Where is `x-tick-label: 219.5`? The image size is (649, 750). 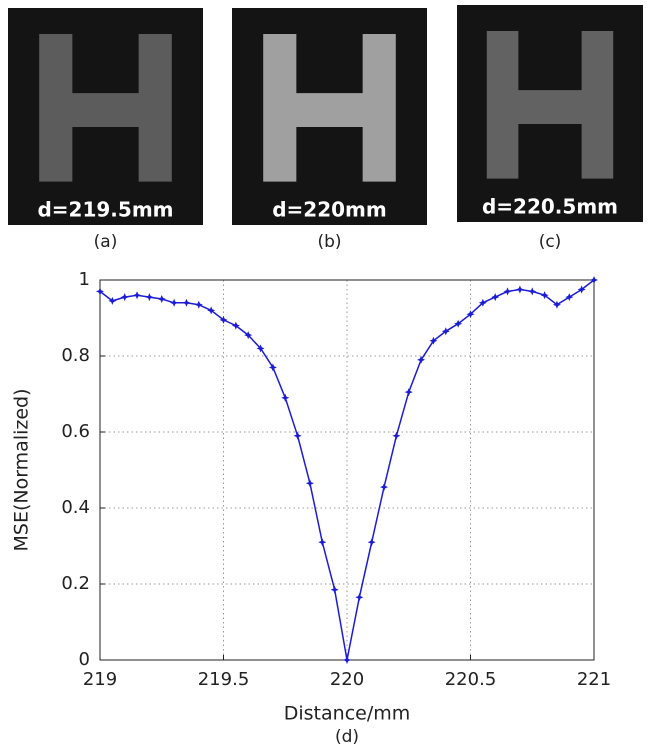
x-tick-label: 219.5 is located at coordinates (224, 679).